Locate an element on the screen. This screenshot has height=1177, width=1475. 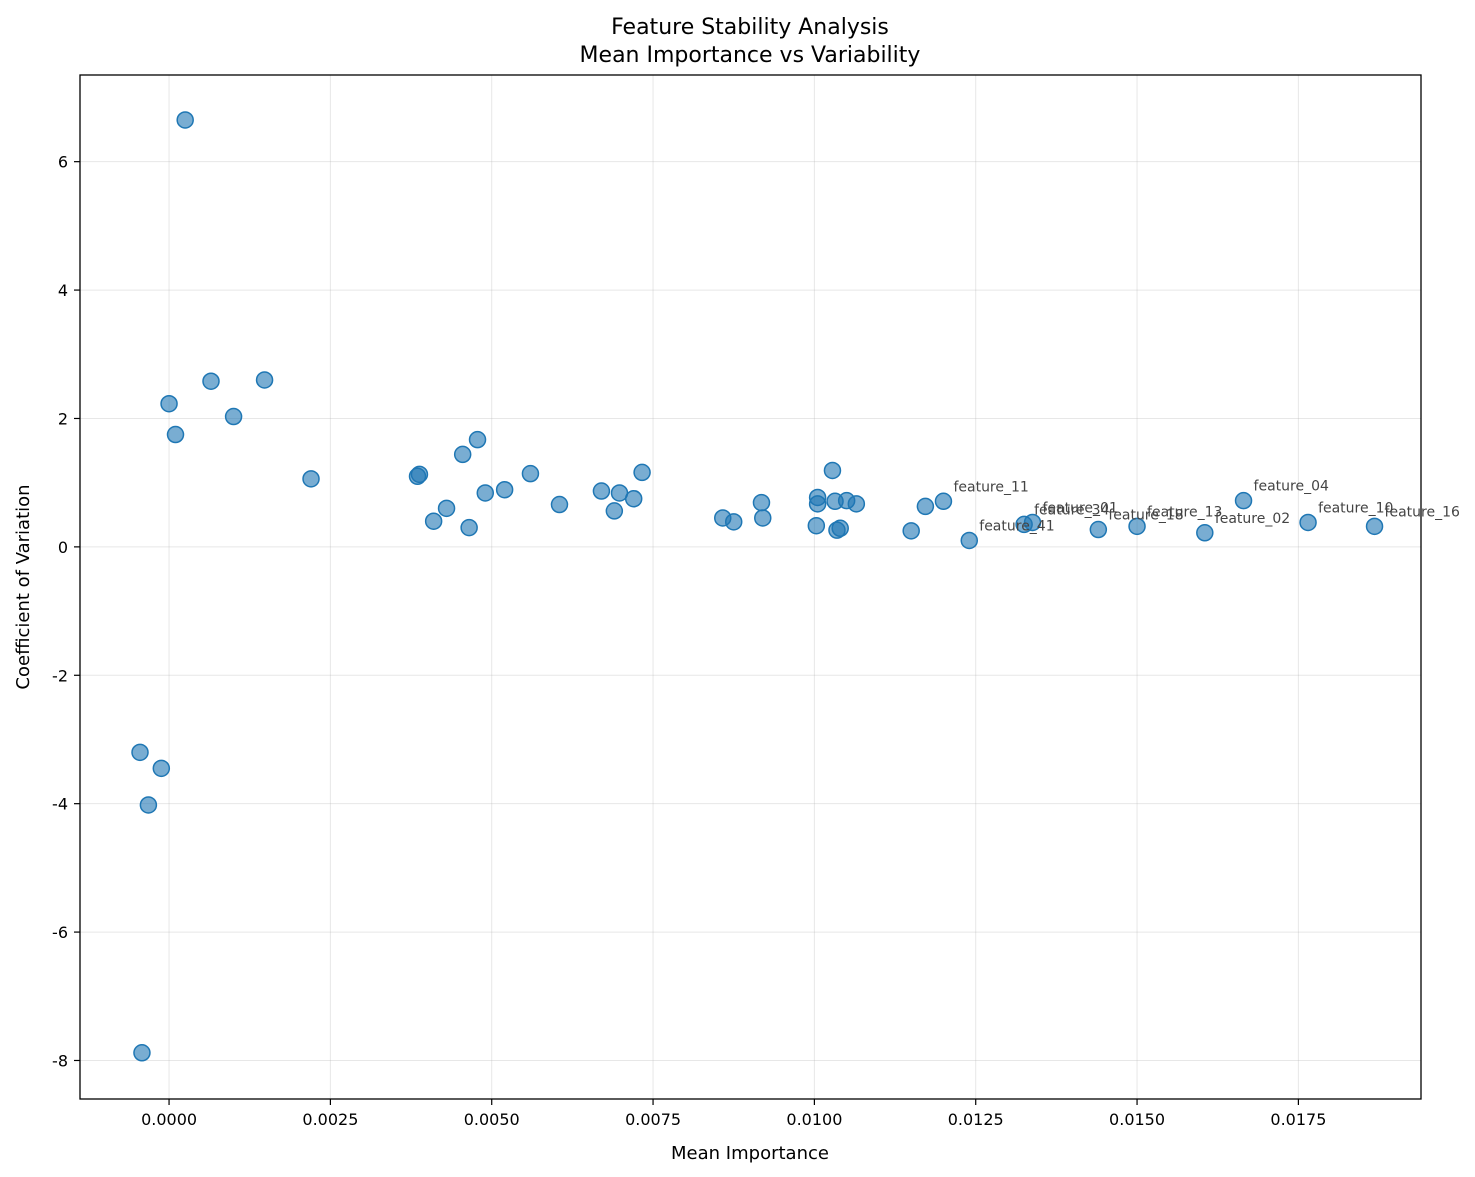
y-axis-label: Coefficient of Variation is located at coordinates (23, 586).